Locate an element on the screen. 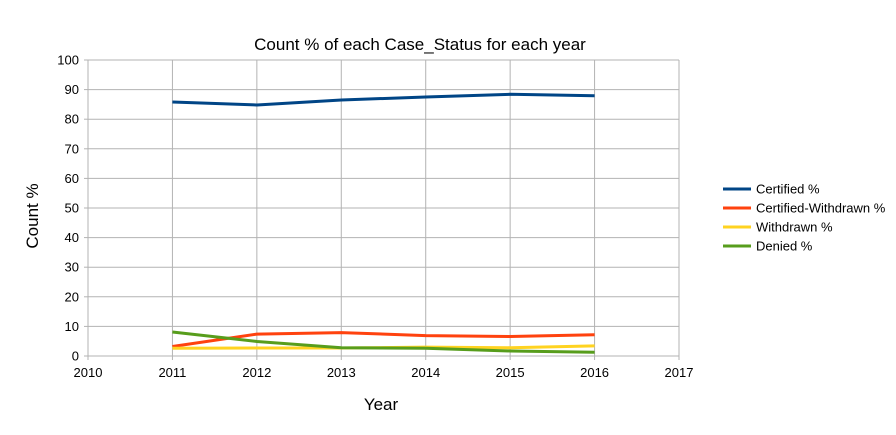 The width and height of the screenshot is (896, 435). y-tick-label: 100 is located at coordinates (68, 60).